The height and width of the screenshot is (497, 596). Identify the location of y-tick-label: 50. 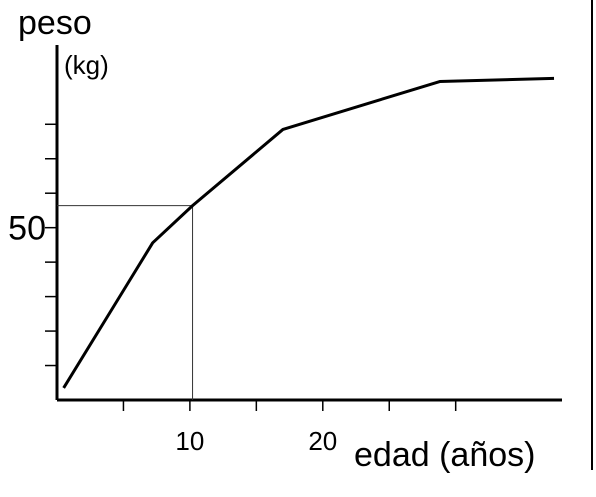
(27, 229).